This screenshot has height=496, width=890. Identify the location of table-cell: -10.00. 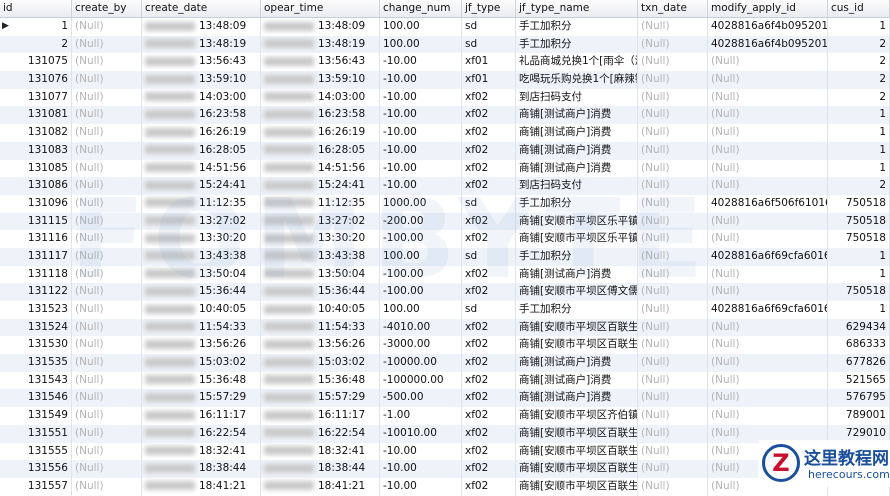
(421, 133).